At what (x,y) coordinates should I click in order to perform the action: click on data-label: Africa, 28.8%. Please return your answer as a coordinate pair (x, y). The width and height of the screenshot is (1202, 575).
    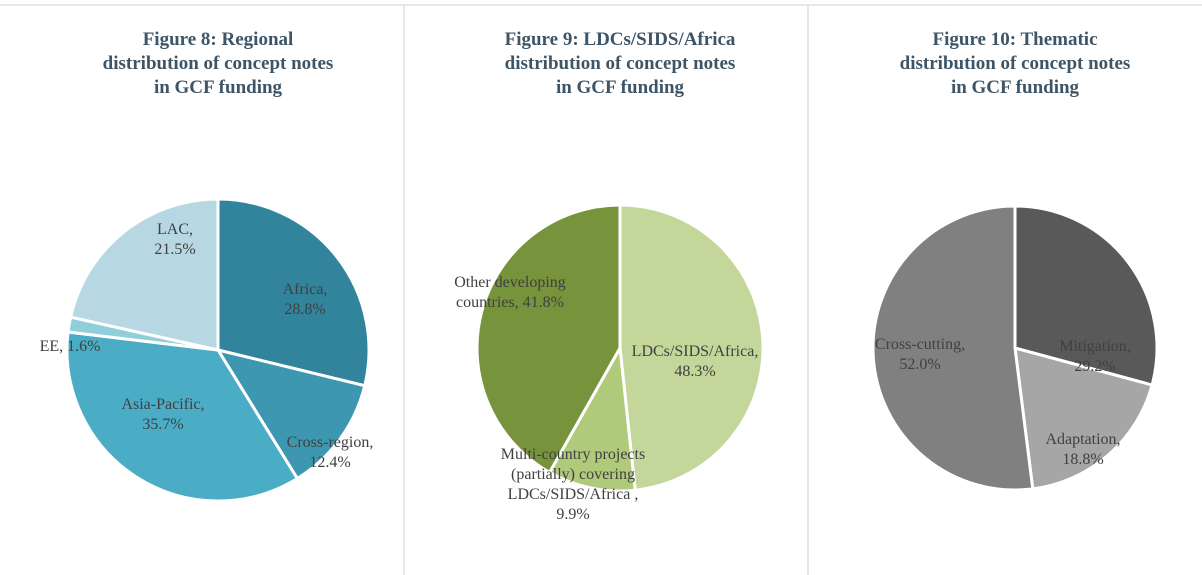
    Looking at the image, I should click on (305, 299).